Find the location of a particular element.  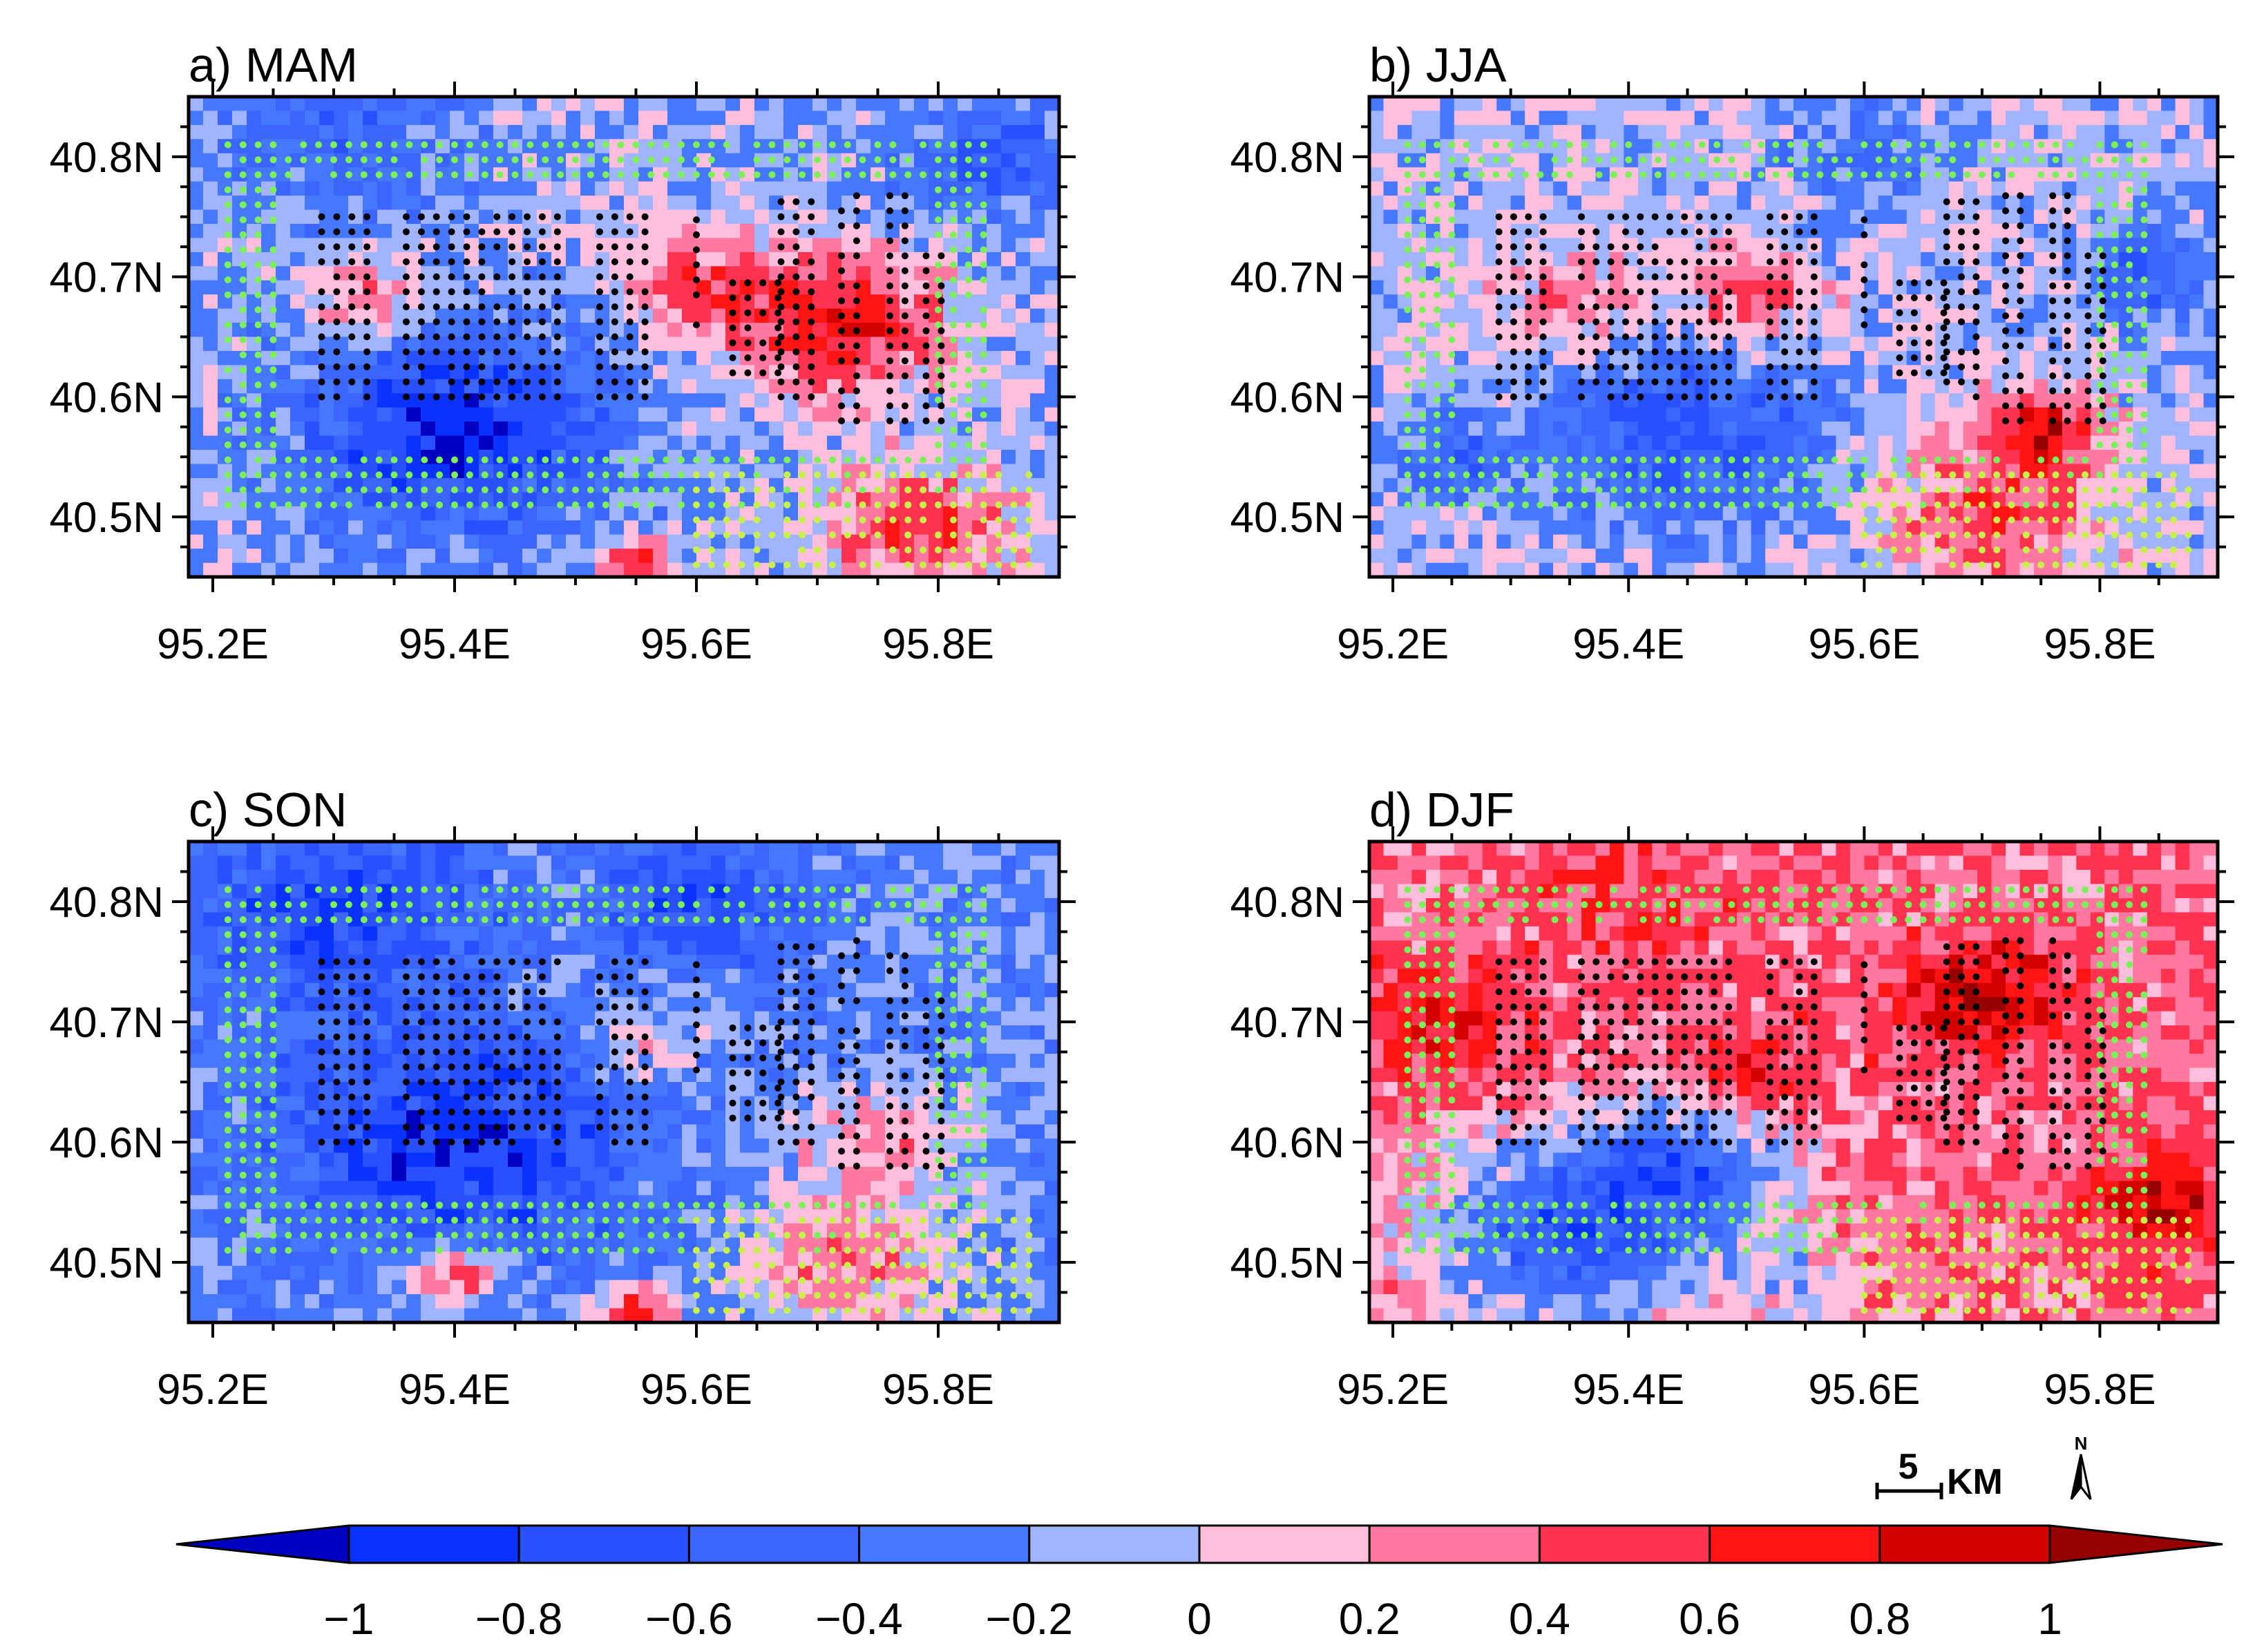

colorbar-tick-label: −0.2 is located at coordinates (1029, 1619).